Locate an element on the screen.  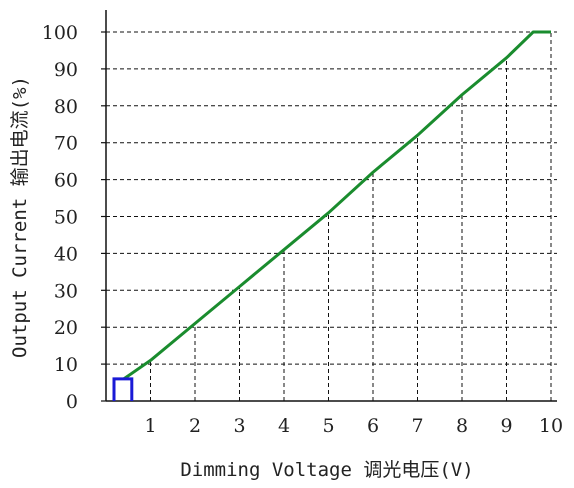
y-tick-label: 100 is located at coordinates (60, 33).